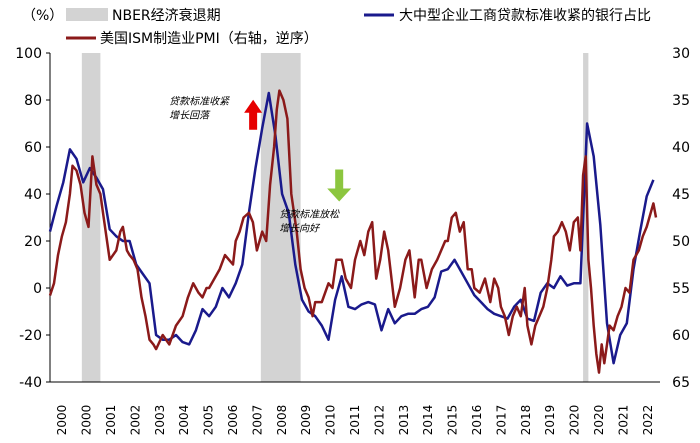 This screenshot has width=700, height=443. Describe the element at coordinates (184, 420) in the screenshot. I see `x-tick-label-5: 2004` at that location.